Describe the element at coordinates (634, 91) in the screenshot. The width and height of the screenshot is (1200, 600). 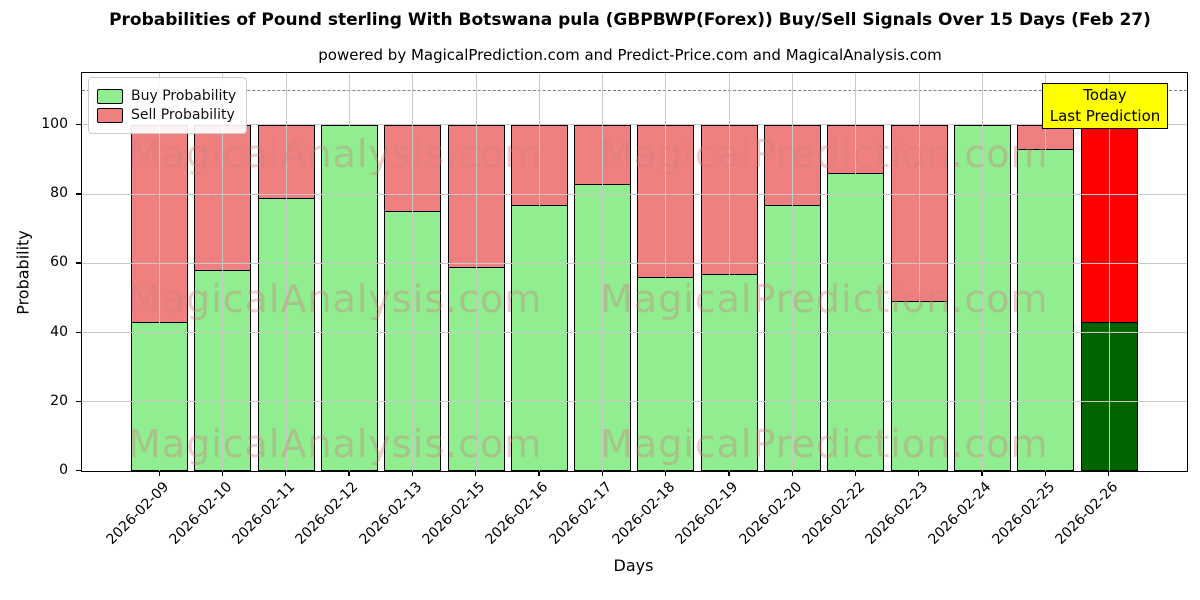
I see `dashed-threshold-line` at that location.